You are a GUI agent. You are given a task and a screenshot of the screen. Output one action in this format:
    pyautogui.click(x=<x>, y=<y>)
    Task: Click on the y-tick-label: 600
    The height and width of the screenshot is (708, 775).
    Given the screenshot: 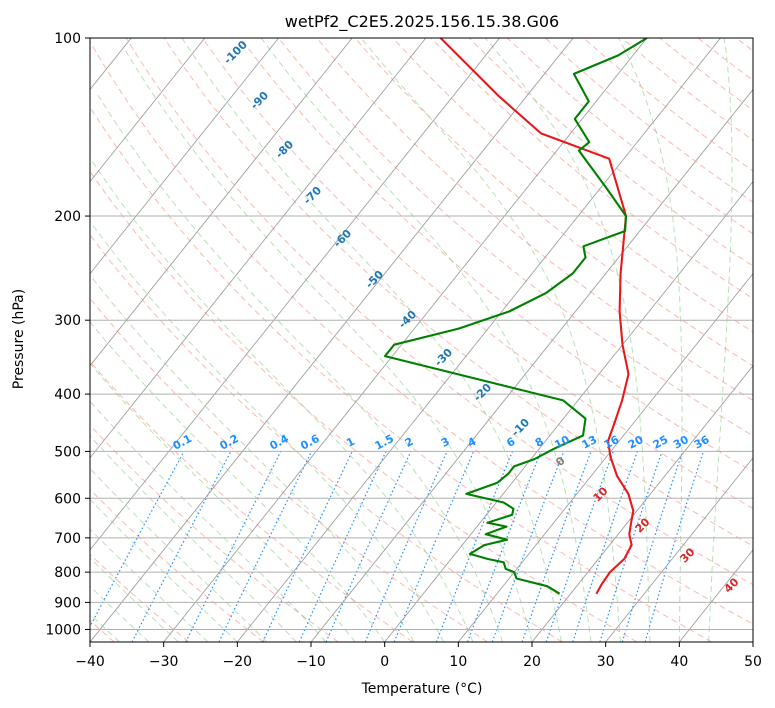 What is the action you would take?
    pyautogui.click(x=67, y=499)
    